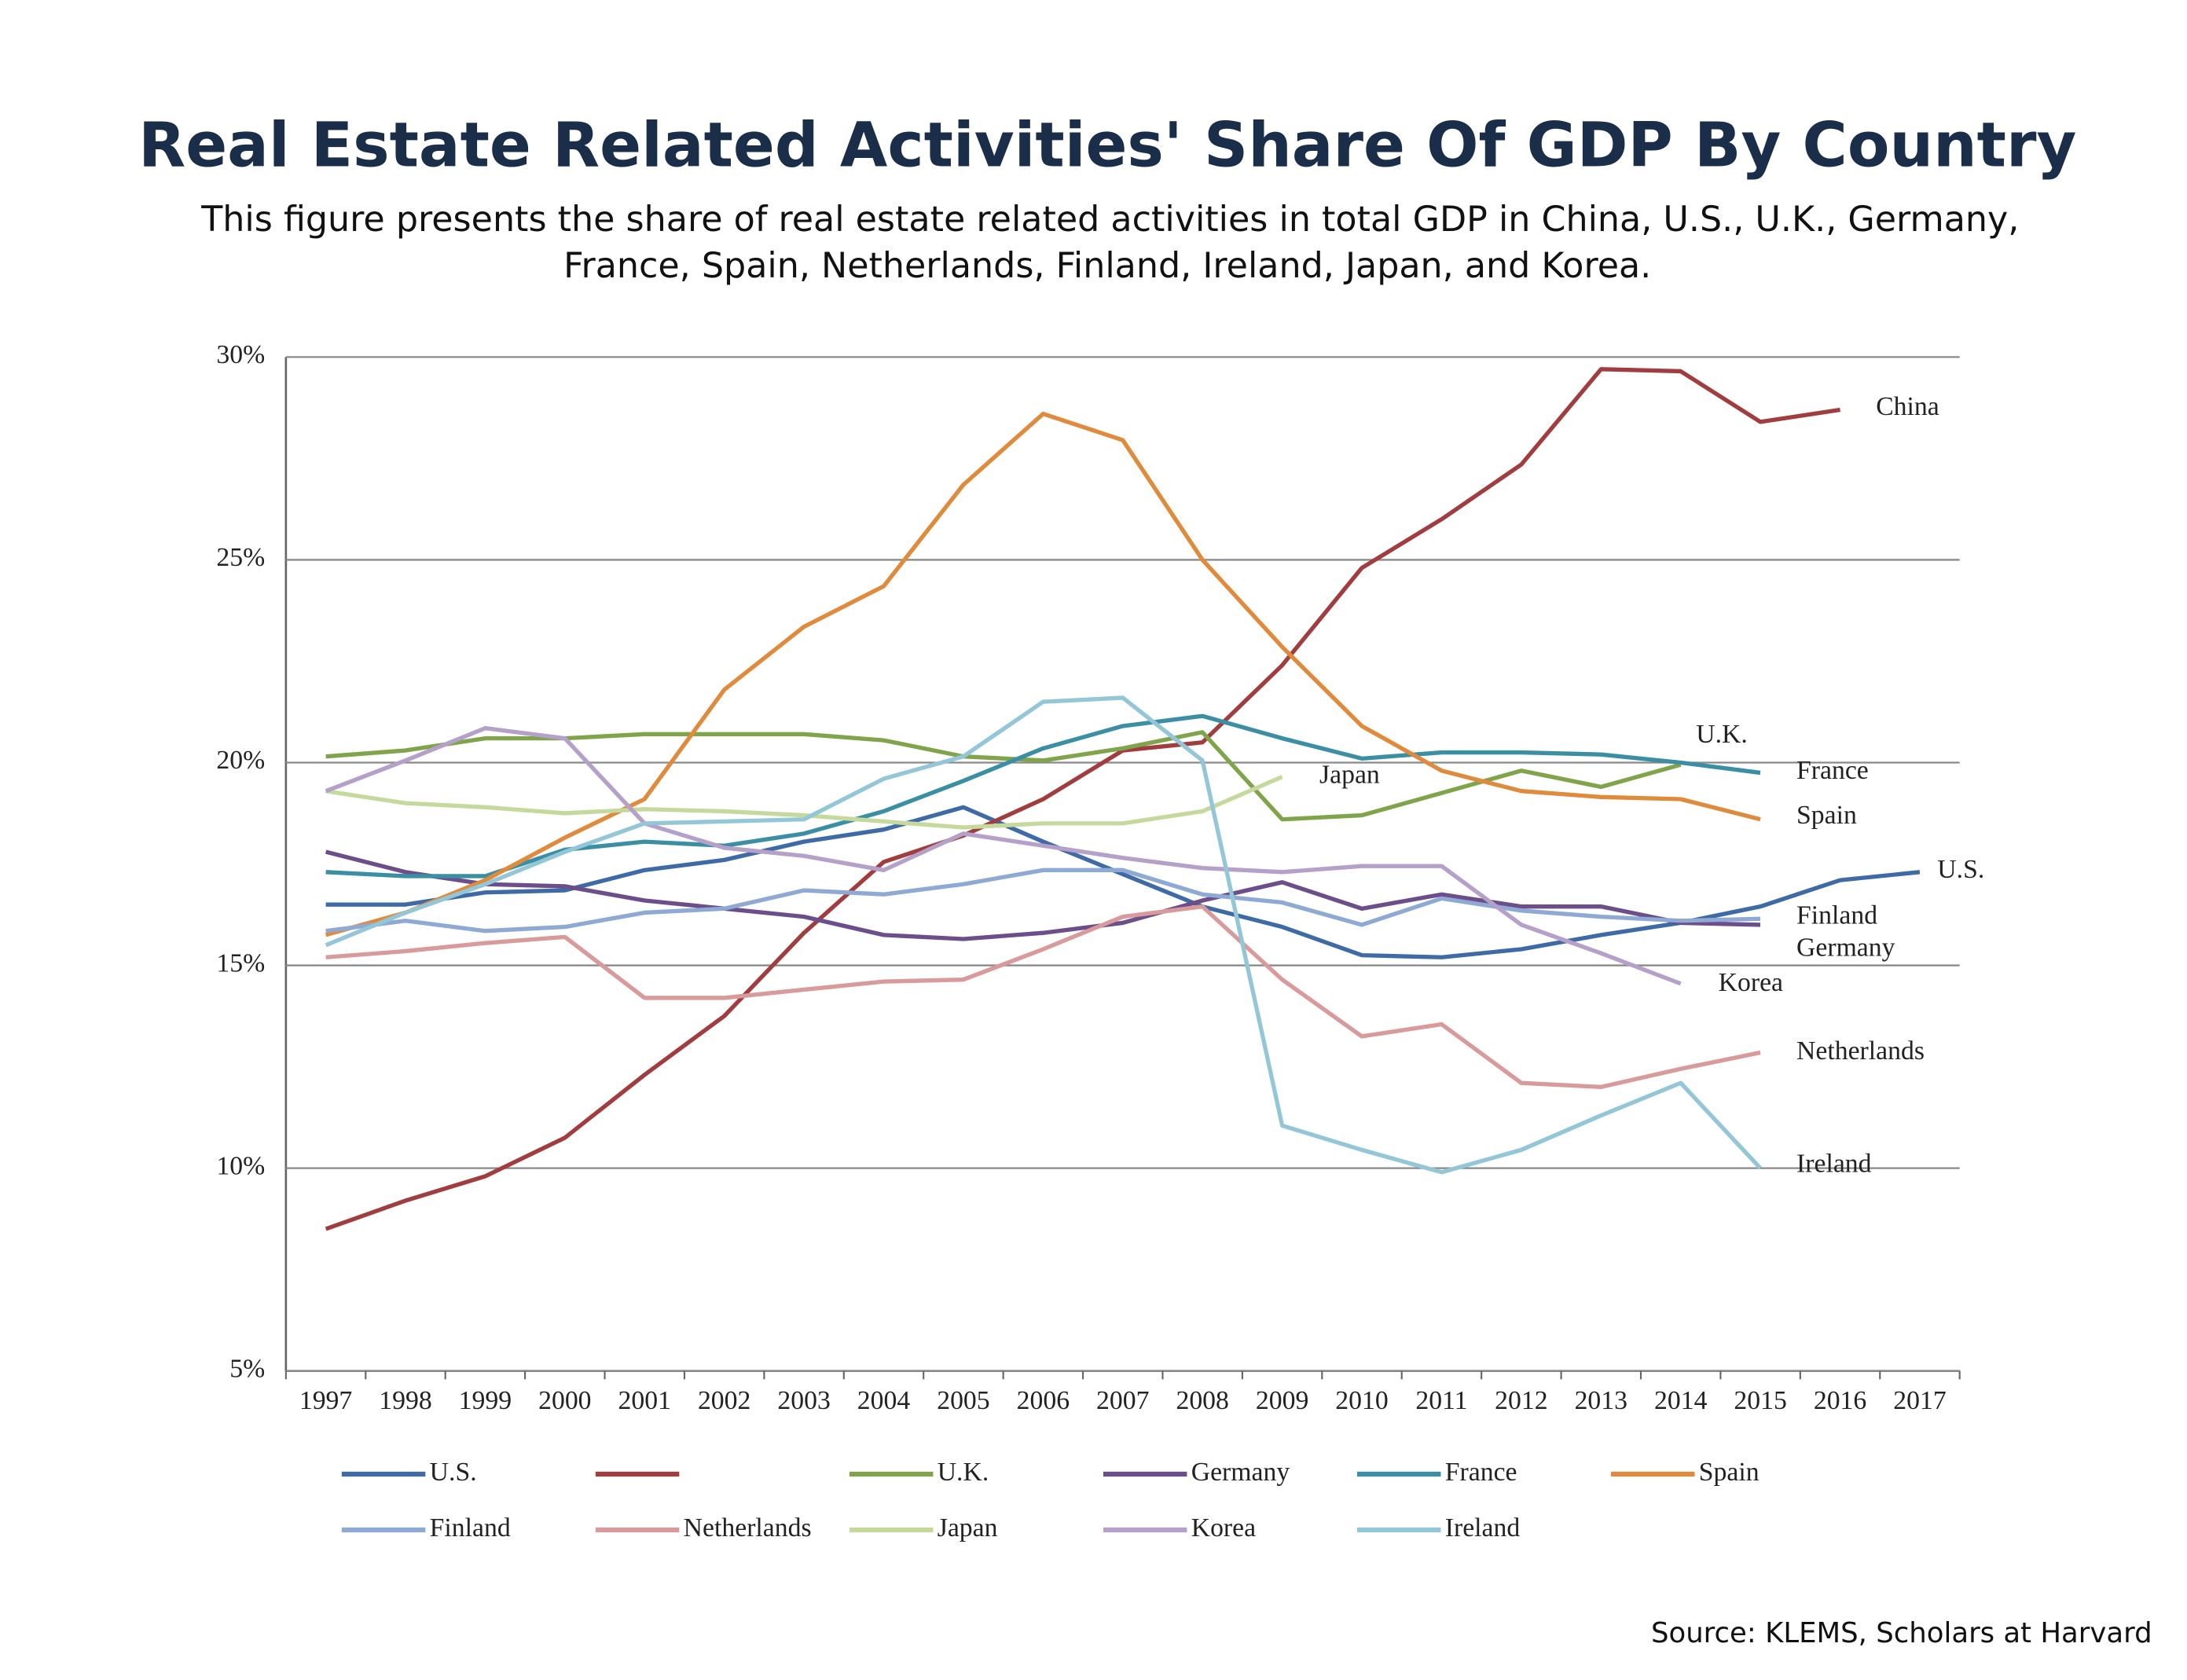  What do you see at coordinates (968, 1527) in the screenshot?
I see `legend-label: Japan` at bounding box center [968, 1527].